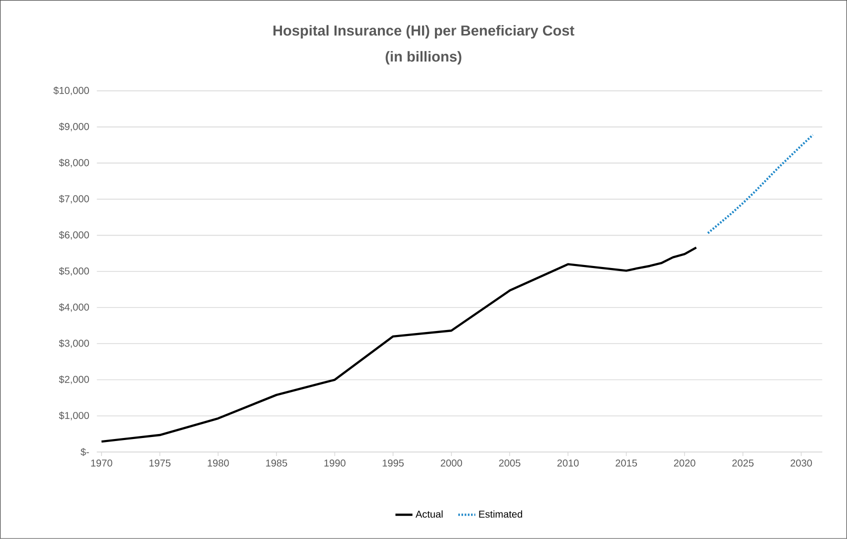 The width and height of the screenshot is (847, 539). I want to click on x-tick-label: 2000, so click(451, 463).